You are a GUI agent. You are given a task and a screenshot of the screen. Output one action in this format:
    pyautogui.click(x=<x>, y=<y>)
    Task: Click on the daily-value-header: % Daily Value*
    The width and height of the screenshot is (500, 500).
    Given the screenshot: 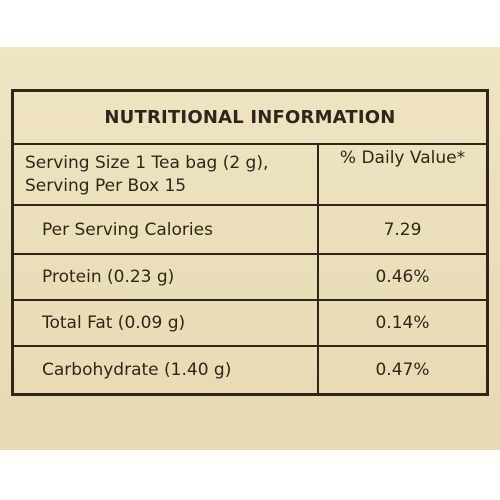 What is the action you would take?
    pyautogui.click(x=402, y=158)
    